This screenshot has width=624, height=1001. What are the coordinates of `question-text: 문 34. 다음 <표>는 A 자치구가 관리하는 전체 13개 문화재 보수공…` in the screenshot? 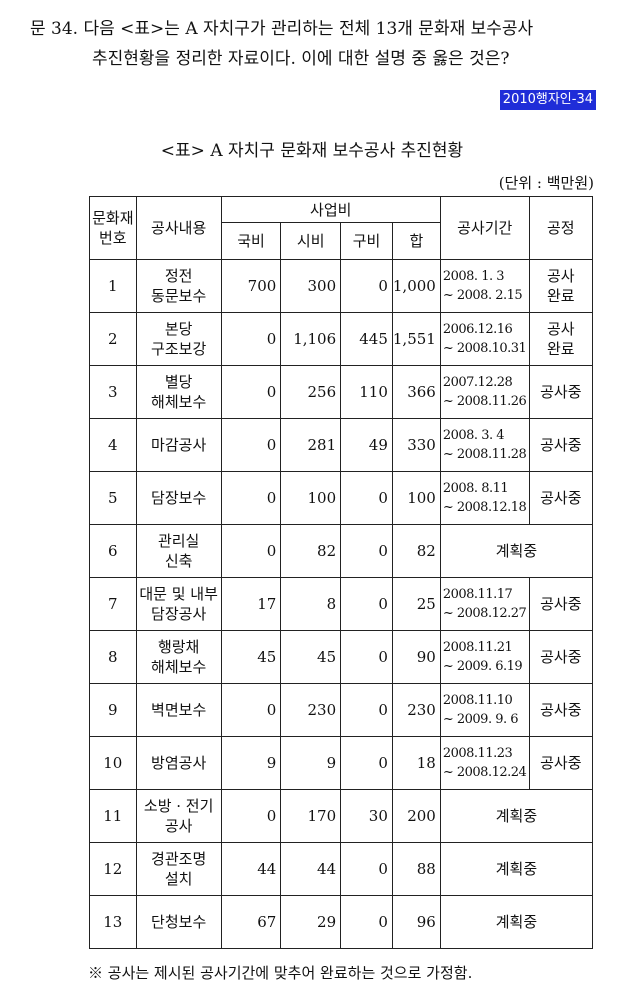 It's located at (320, 44).